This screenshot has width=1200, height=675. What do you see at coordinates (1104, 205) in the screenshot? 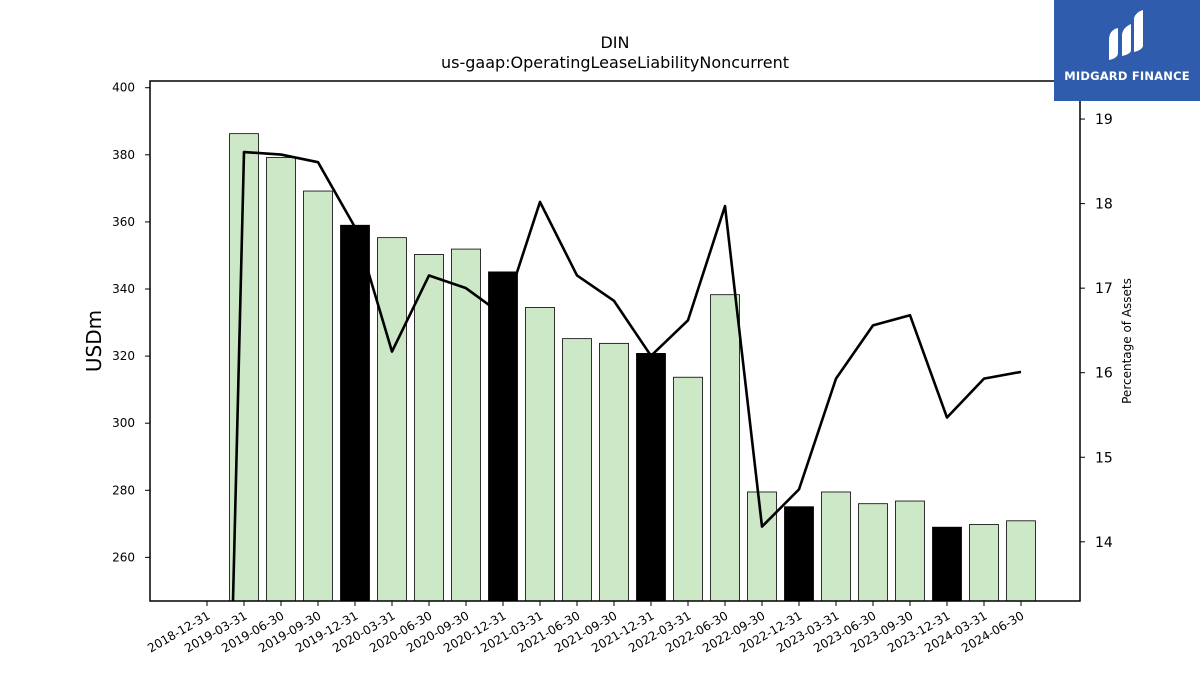
I see `y-right-tick-label: 18` at bounding box center [1104, 205].